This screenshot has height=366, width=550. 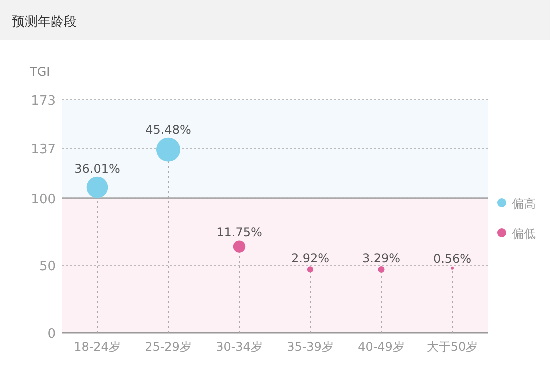 What do you see at coordinates (44, 22) in the screenshot?
I see `chart-title: 预测年龄段` at bounding box center [44, 22].